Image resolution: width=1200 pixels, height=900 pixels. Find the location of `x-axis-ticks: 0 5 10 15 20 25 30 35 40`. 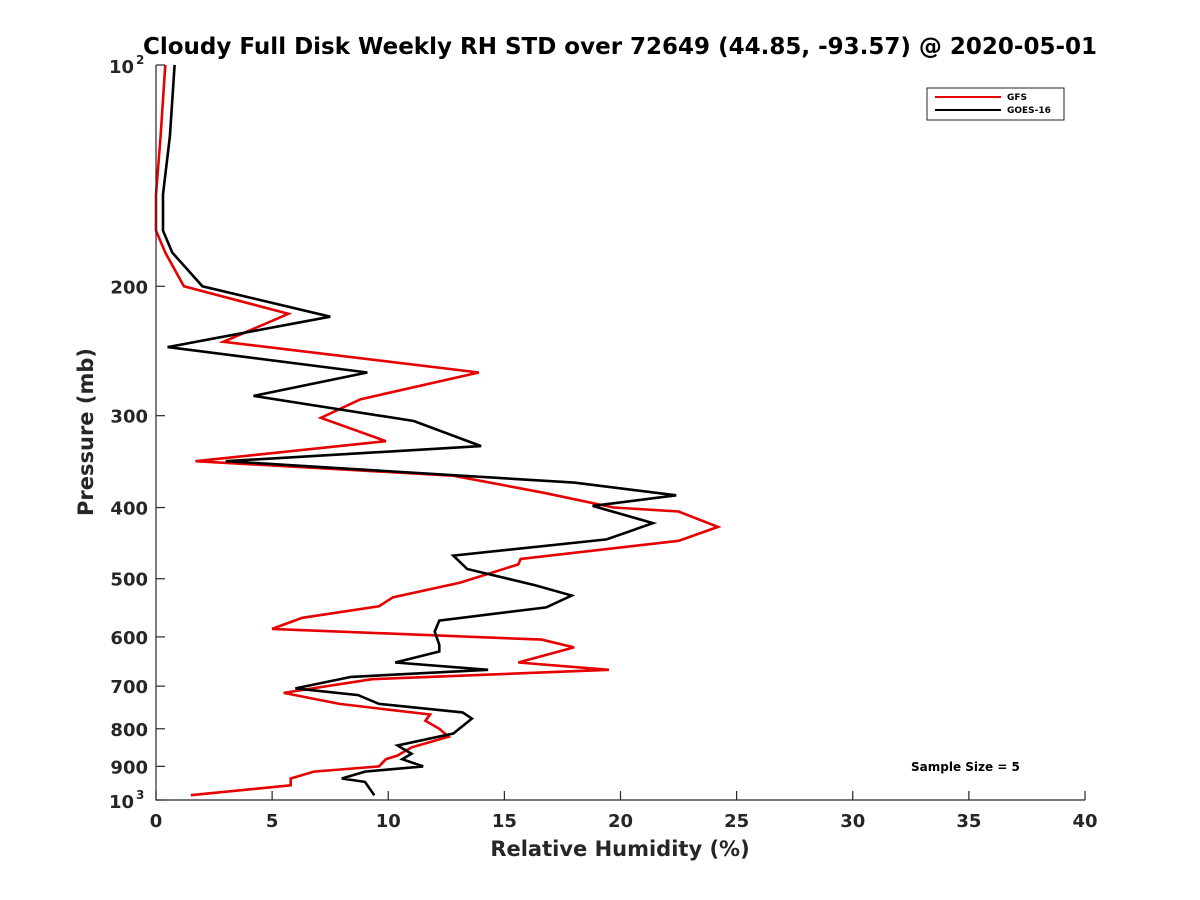

x-axis-ticks: 0 5 10 15 20 25 30 35 40 is located at coordinates (624, 811).